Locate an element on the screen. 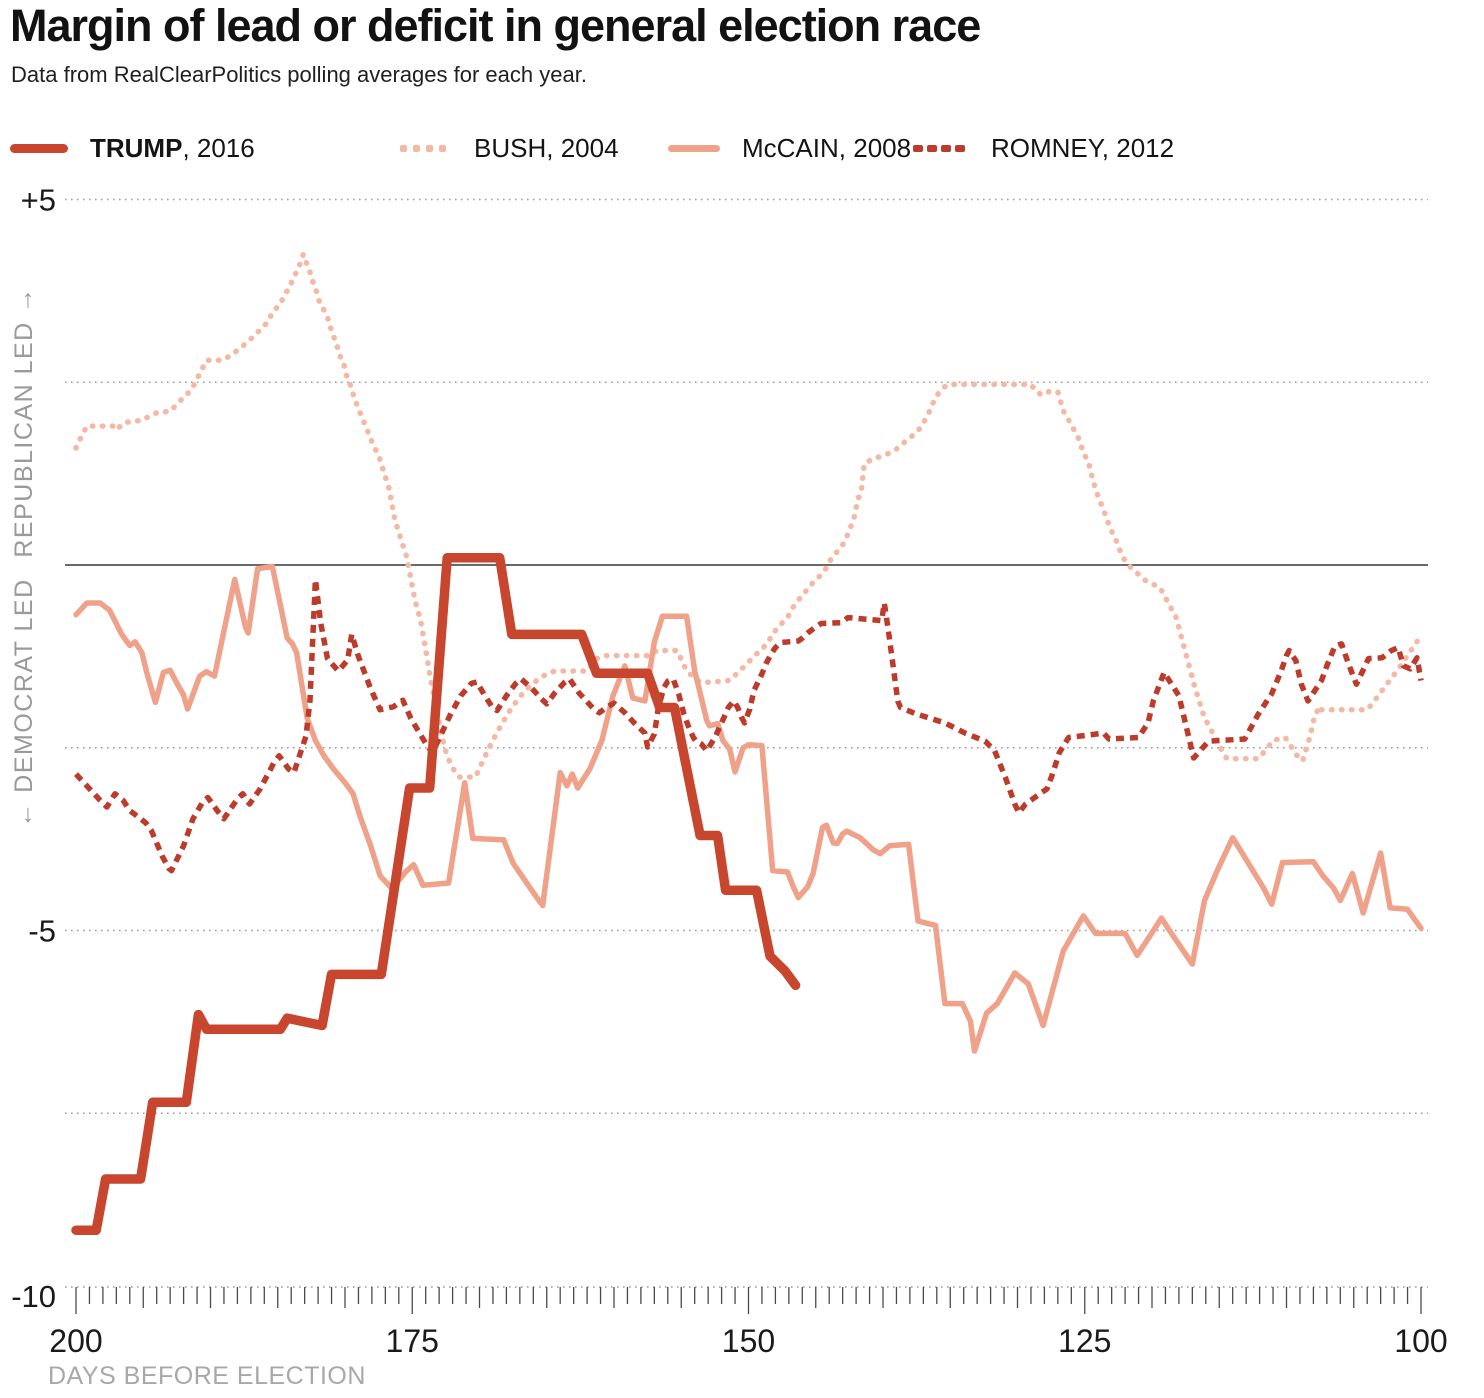 The width and height of the screenshot is (1484, 1398). x-axis-label-125: 125 is located at coordinates (1084, 1341).